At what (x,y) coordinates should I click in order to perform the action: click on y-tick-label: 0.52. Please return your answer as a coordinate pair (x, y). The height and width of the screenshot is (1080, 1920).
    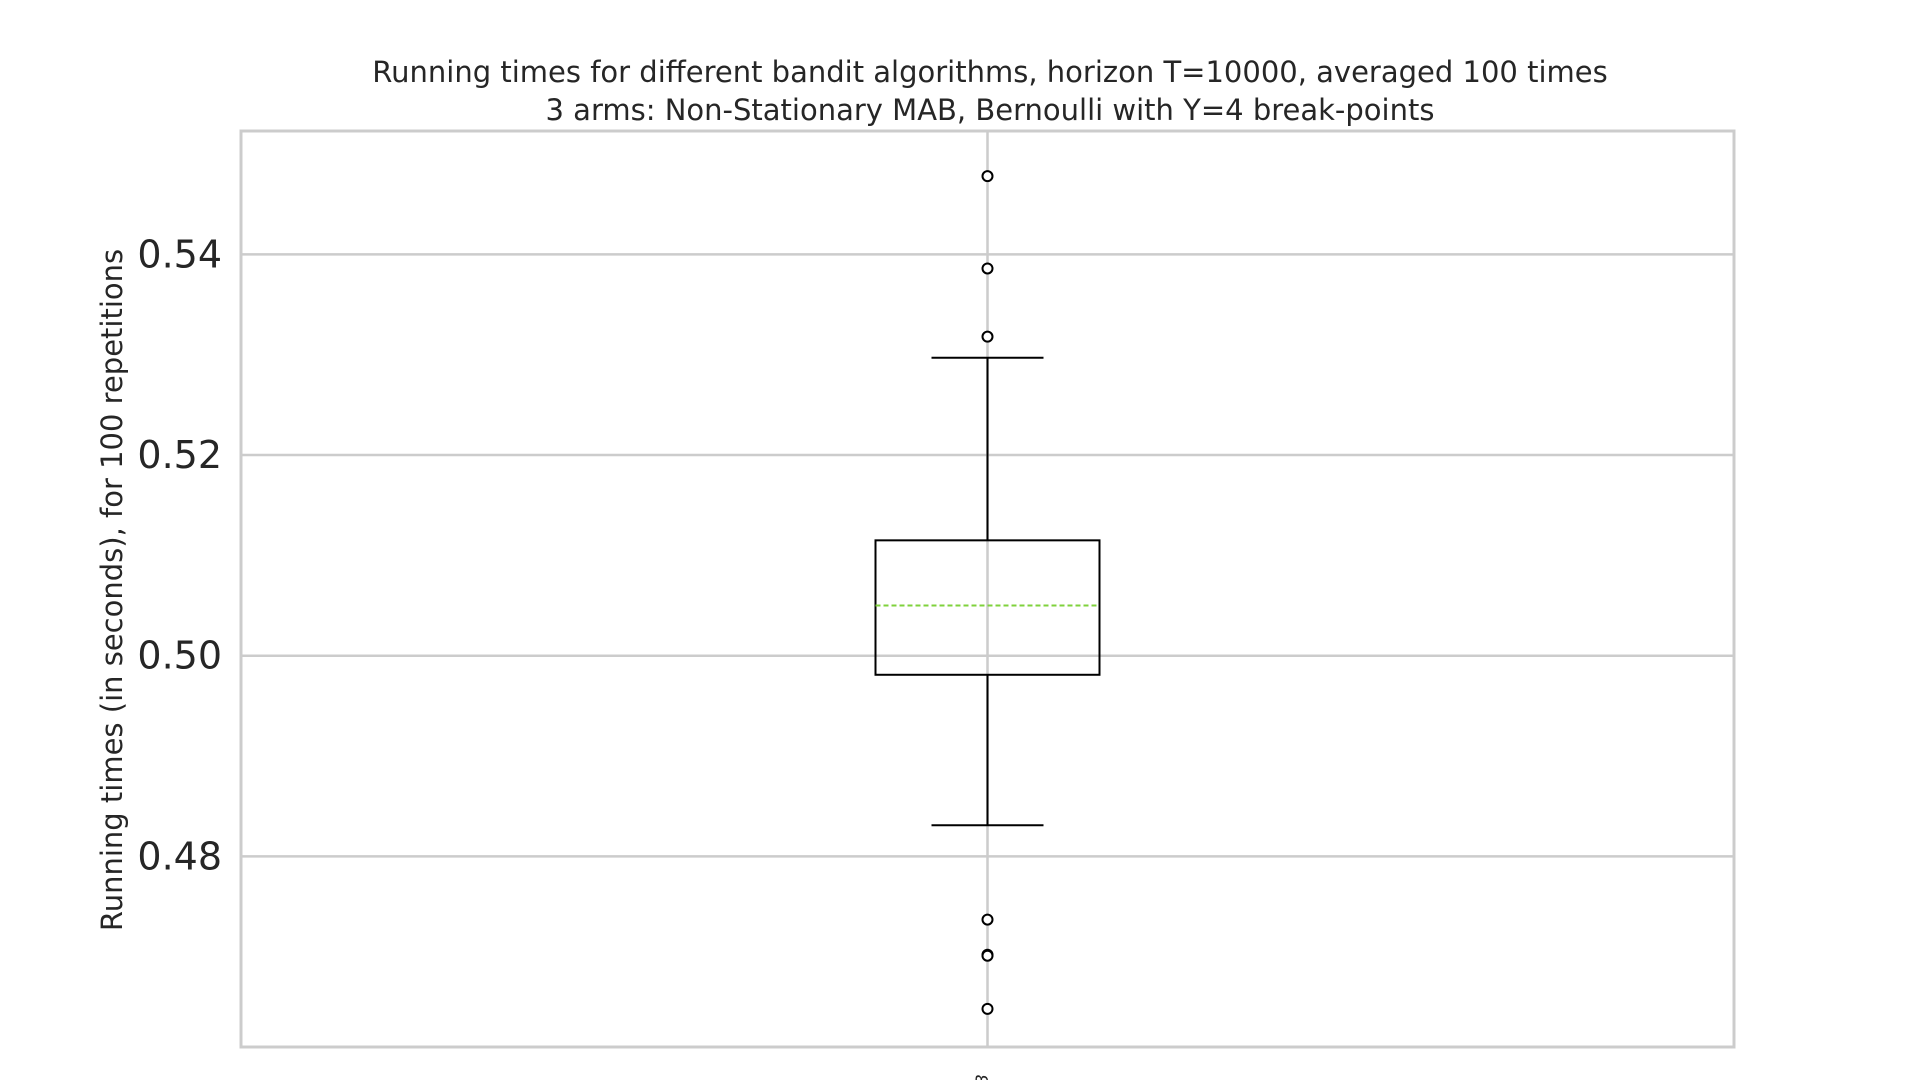
    Looking at the image, I should click on (179, 455).